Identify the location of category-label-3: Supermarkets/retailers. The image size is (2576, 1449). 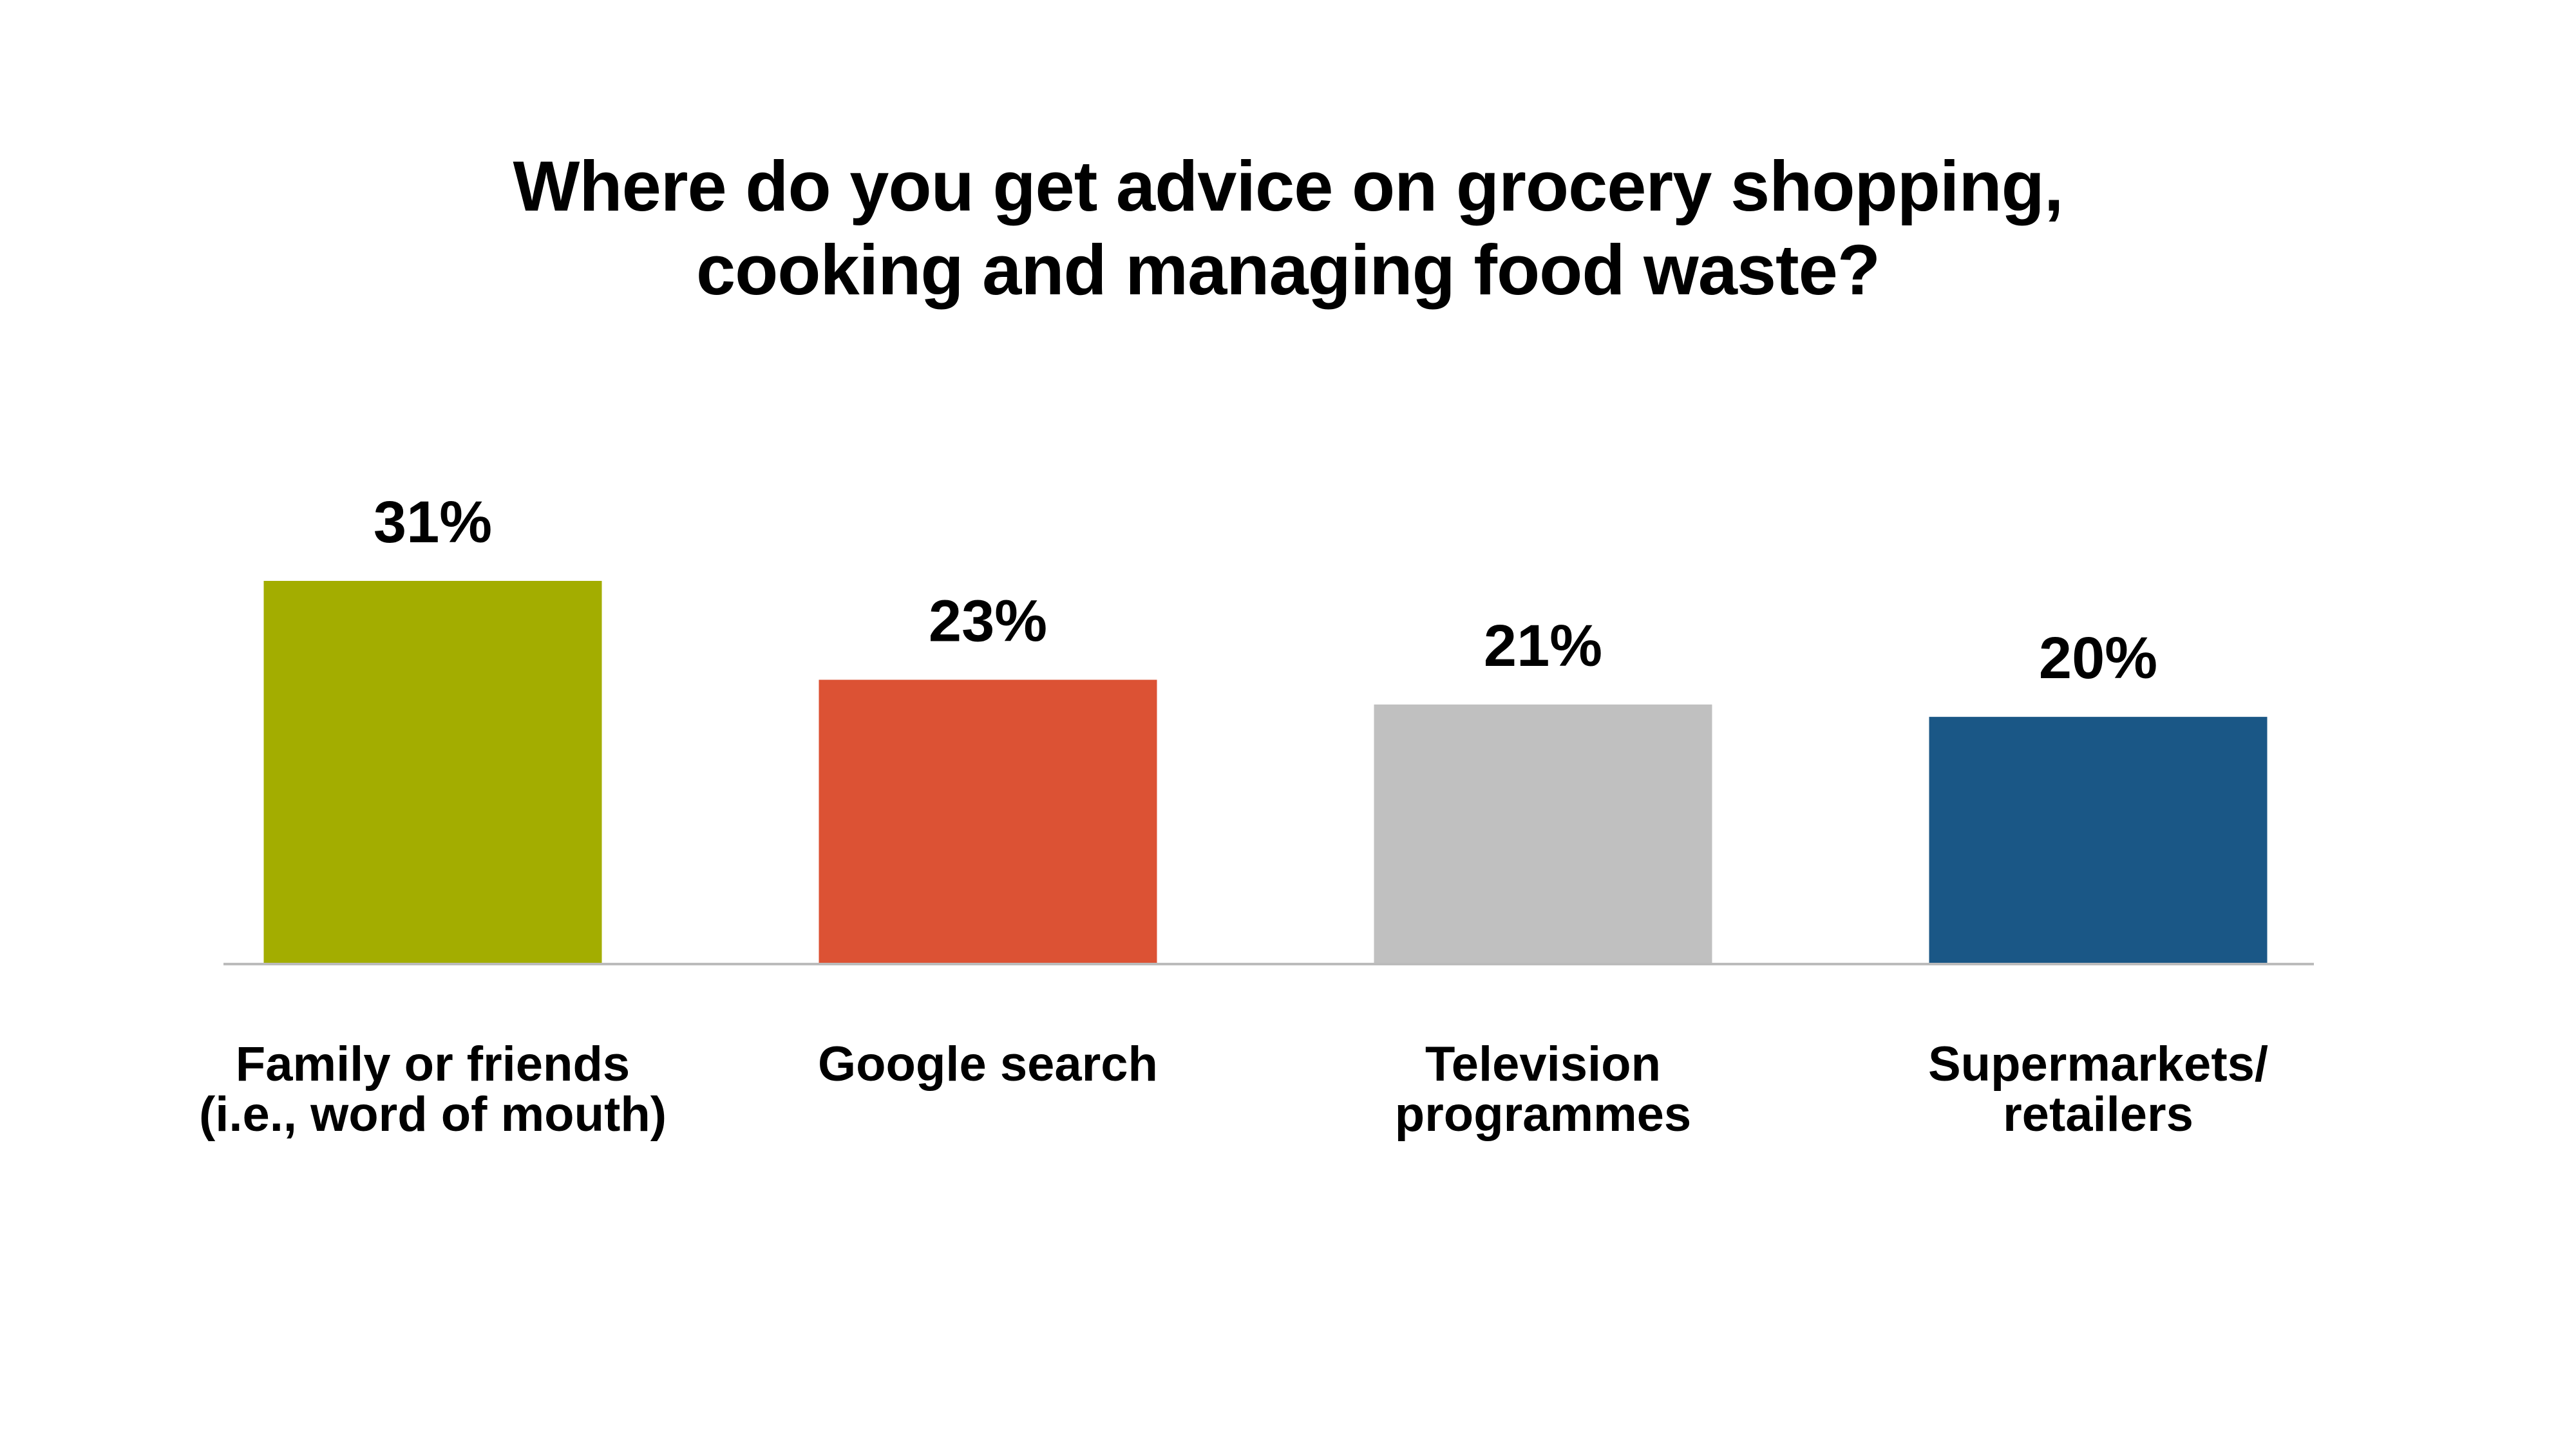
(2098, 1090).